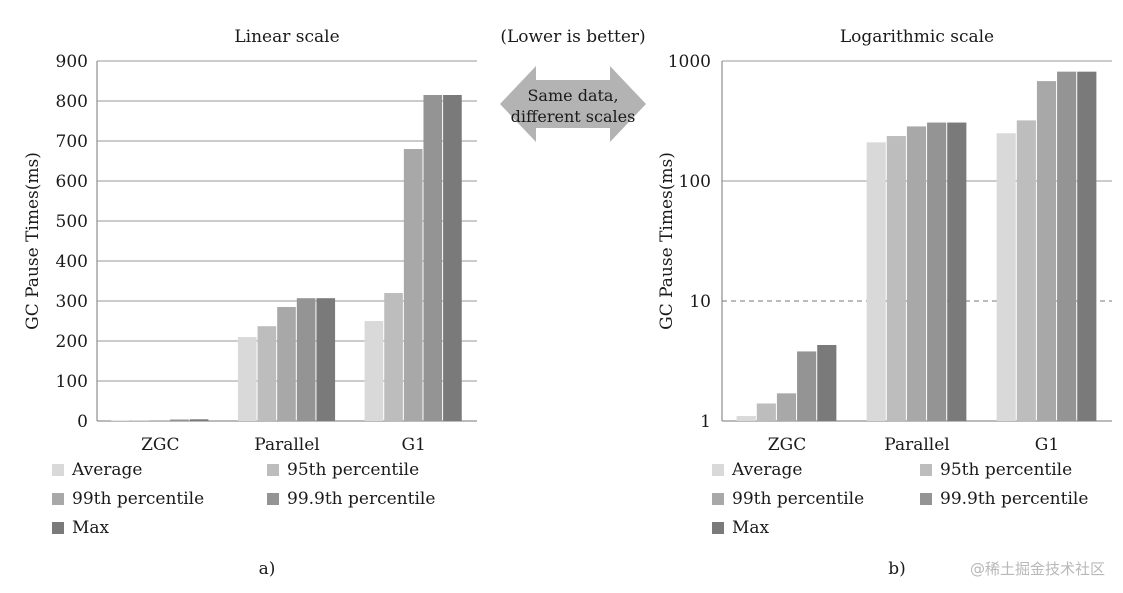 This screenshot has height=593, width=1123. Describe the element at coordinates (72, 302) in the screenshot. I see `y-tick-label: 300` at that location.